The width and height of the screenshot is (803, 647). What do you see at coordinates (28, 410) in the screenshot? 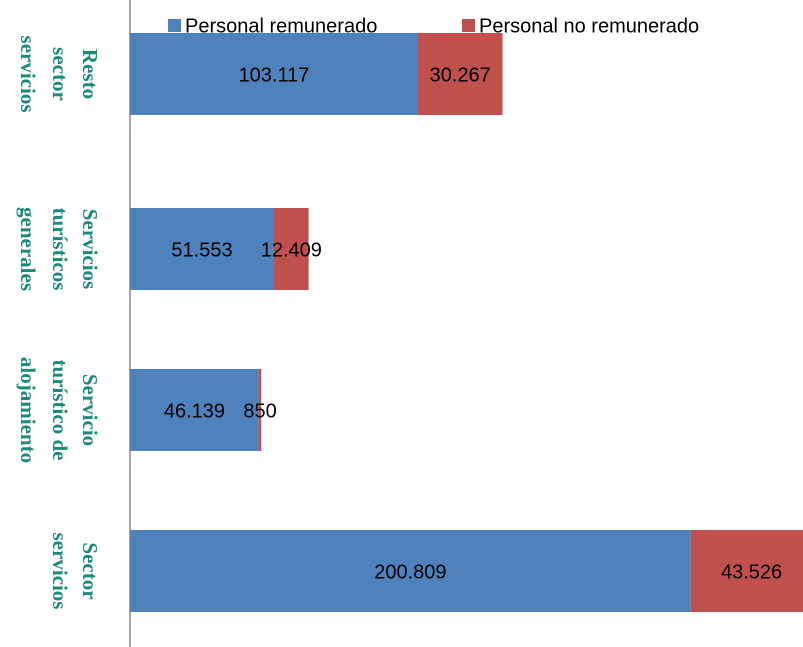
I see `category-label: alojamiento` at bounding box center [28, 410].